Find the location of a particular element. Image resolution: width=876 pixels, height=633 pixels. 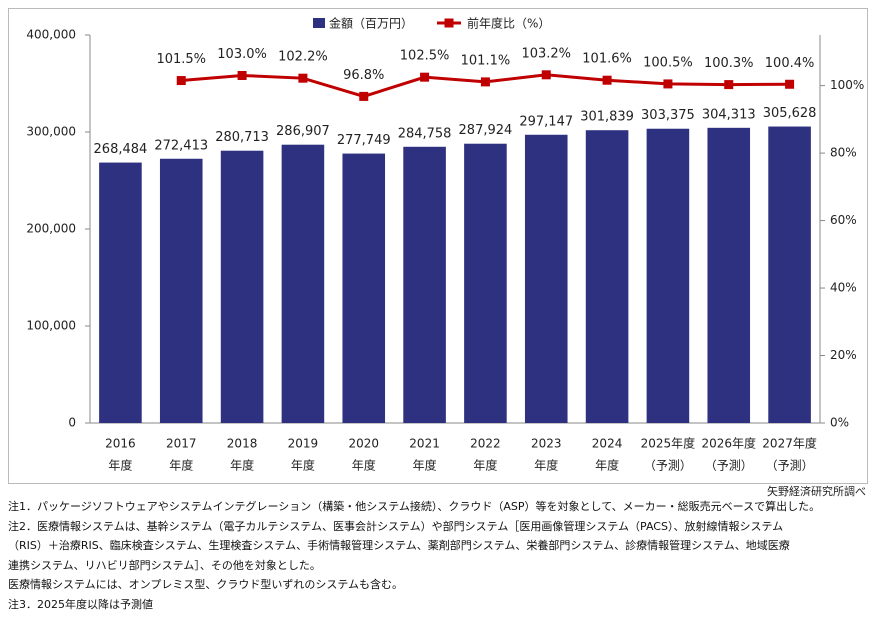

line-label: 103.2% is located at coordinates (546, 53).